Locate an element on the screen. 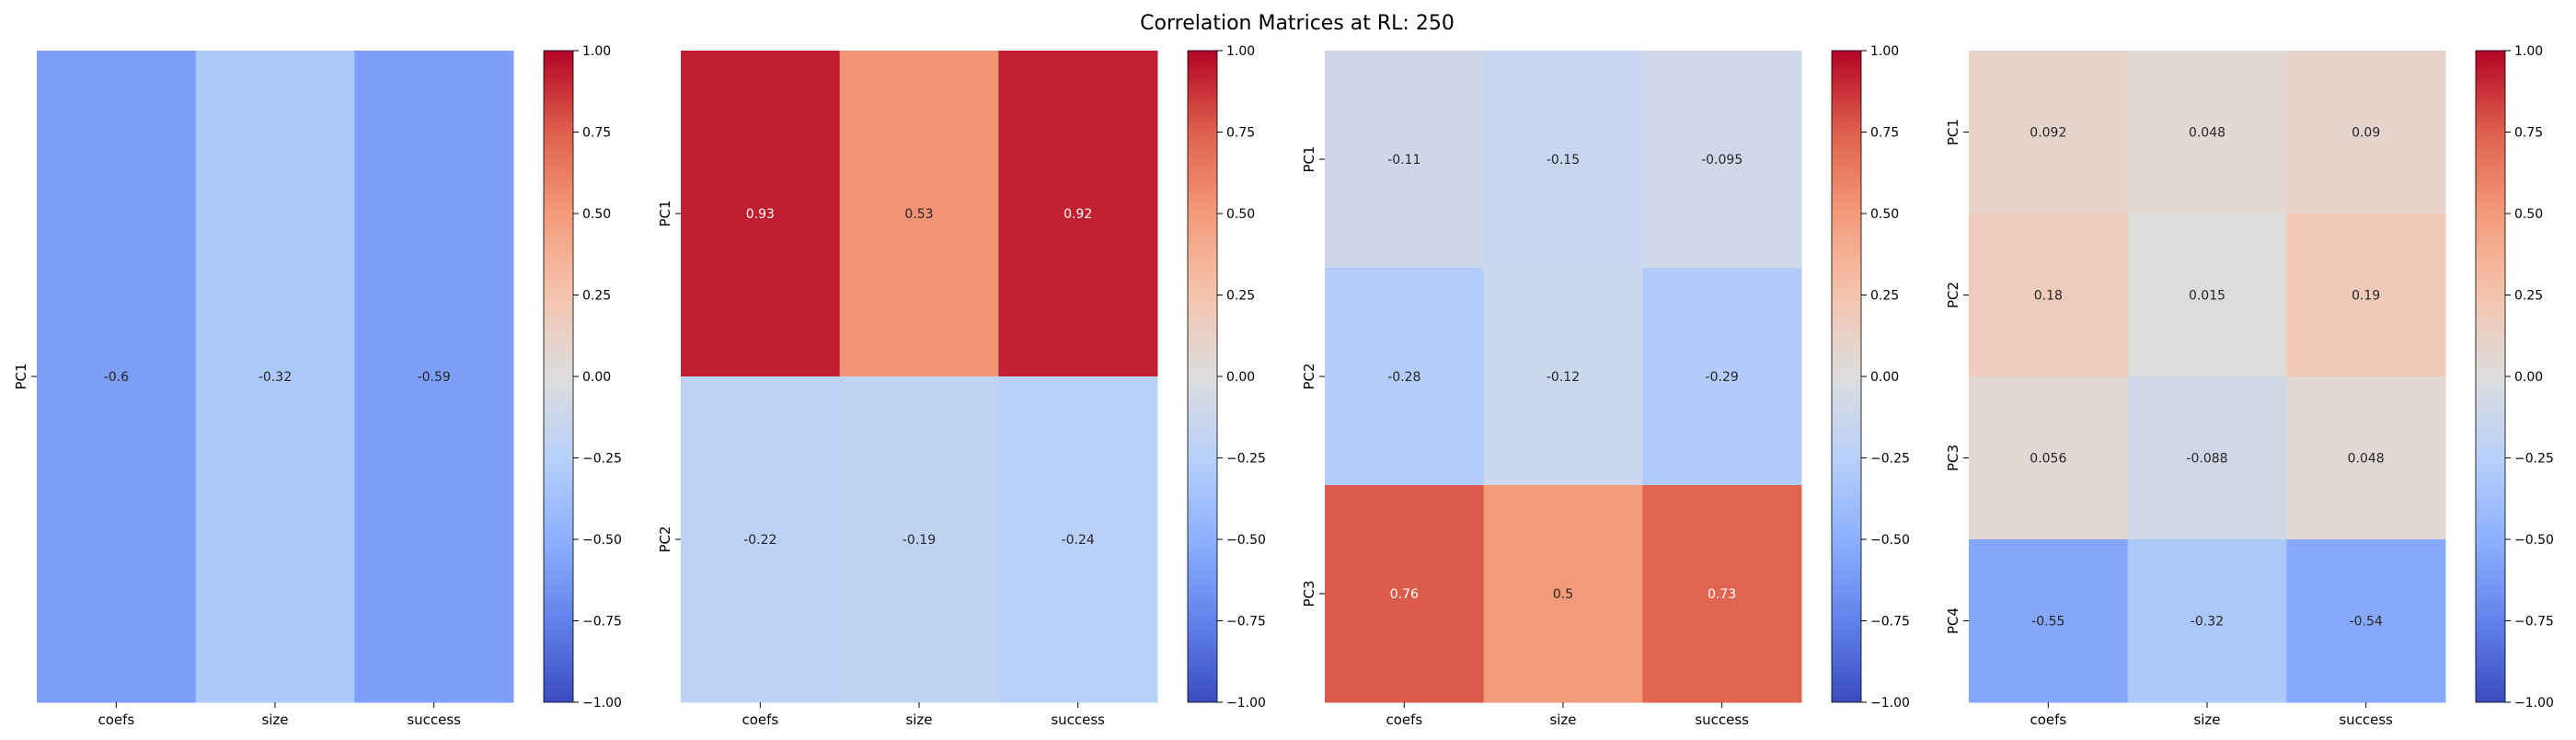  cell-value-label: 0.53 is located at coordinates (918, 214).